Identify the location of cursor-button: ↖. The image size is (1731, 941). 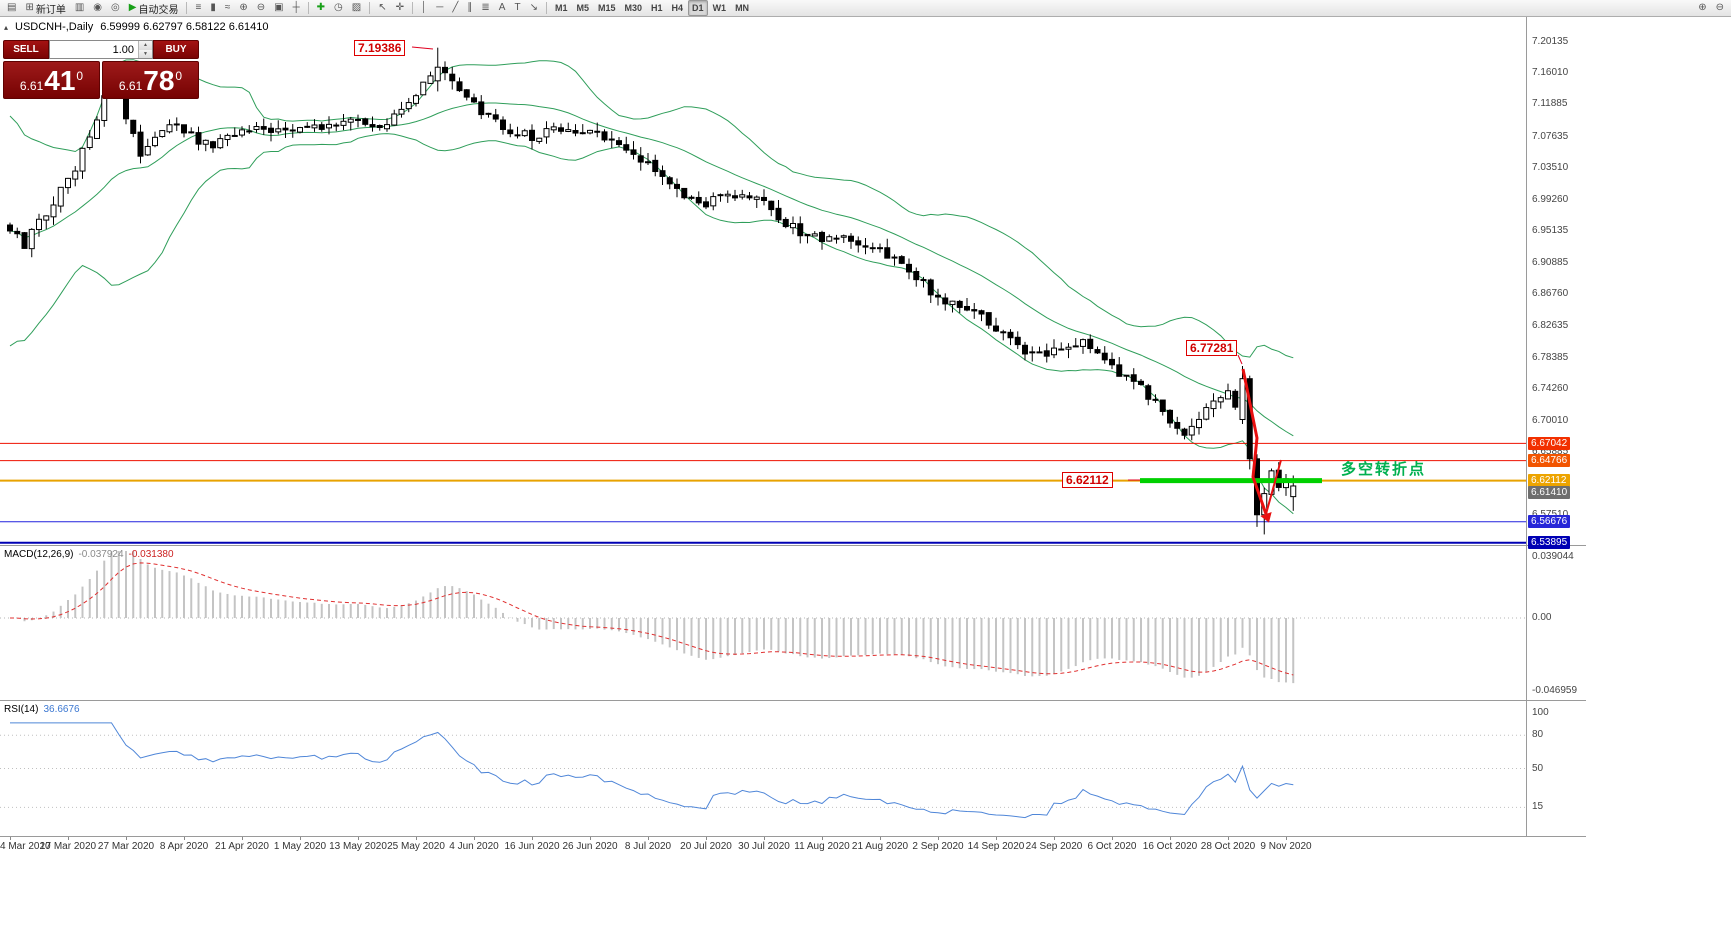
(382, 8).